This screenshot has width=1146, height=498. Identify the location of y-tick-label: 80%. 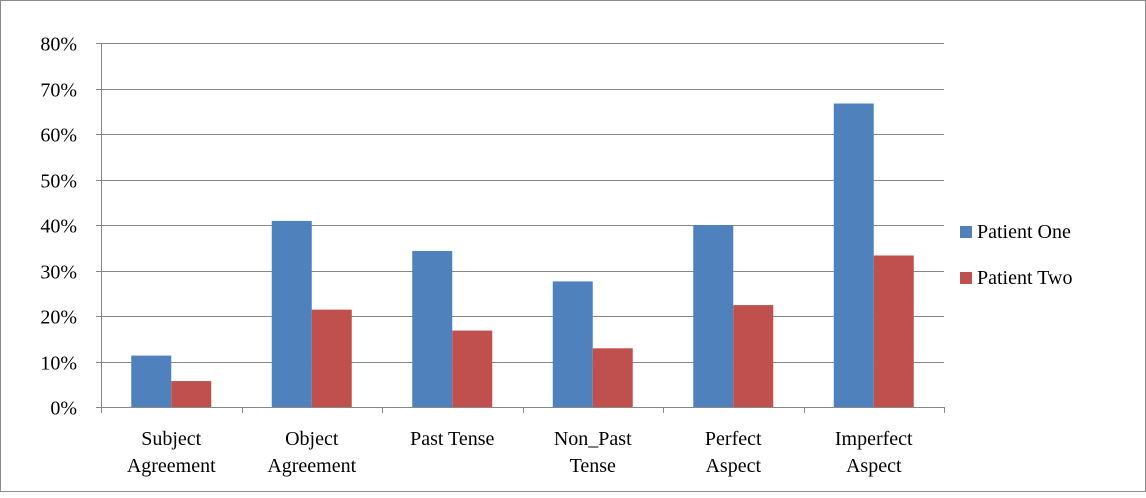
(58, 45).